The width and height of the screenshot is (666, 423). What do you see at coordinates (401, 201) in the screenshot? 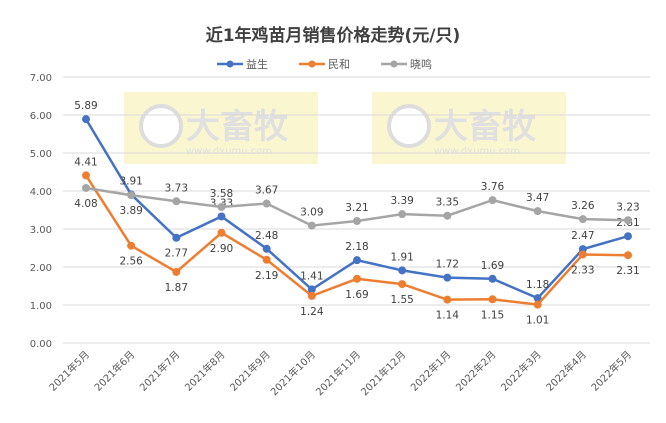
I see `data-label: 3.39` at bounding box center [401, 201].